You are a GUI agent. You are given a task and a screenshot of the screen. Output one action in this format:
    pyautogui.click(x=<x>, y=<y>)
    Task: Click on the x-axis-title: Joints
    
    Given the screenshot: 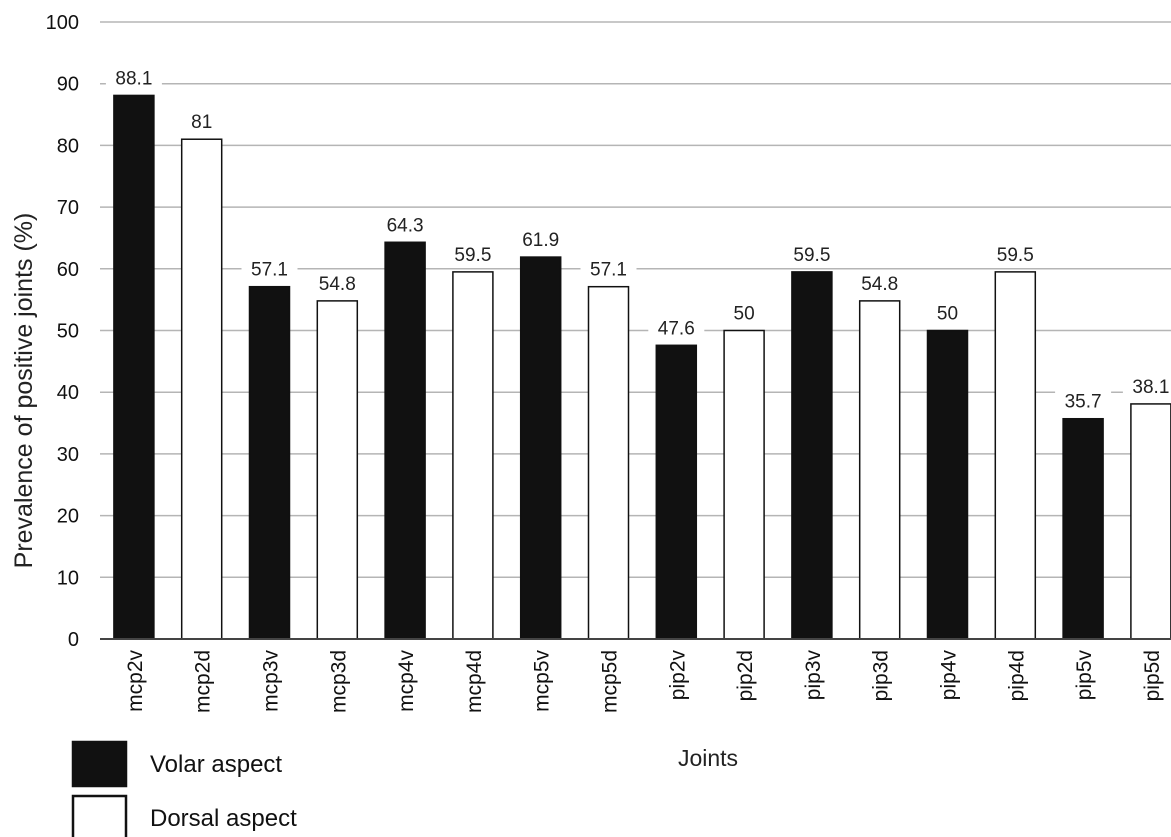 What is the action you would take?
    pyautogui.click(x=708, y=758)
    